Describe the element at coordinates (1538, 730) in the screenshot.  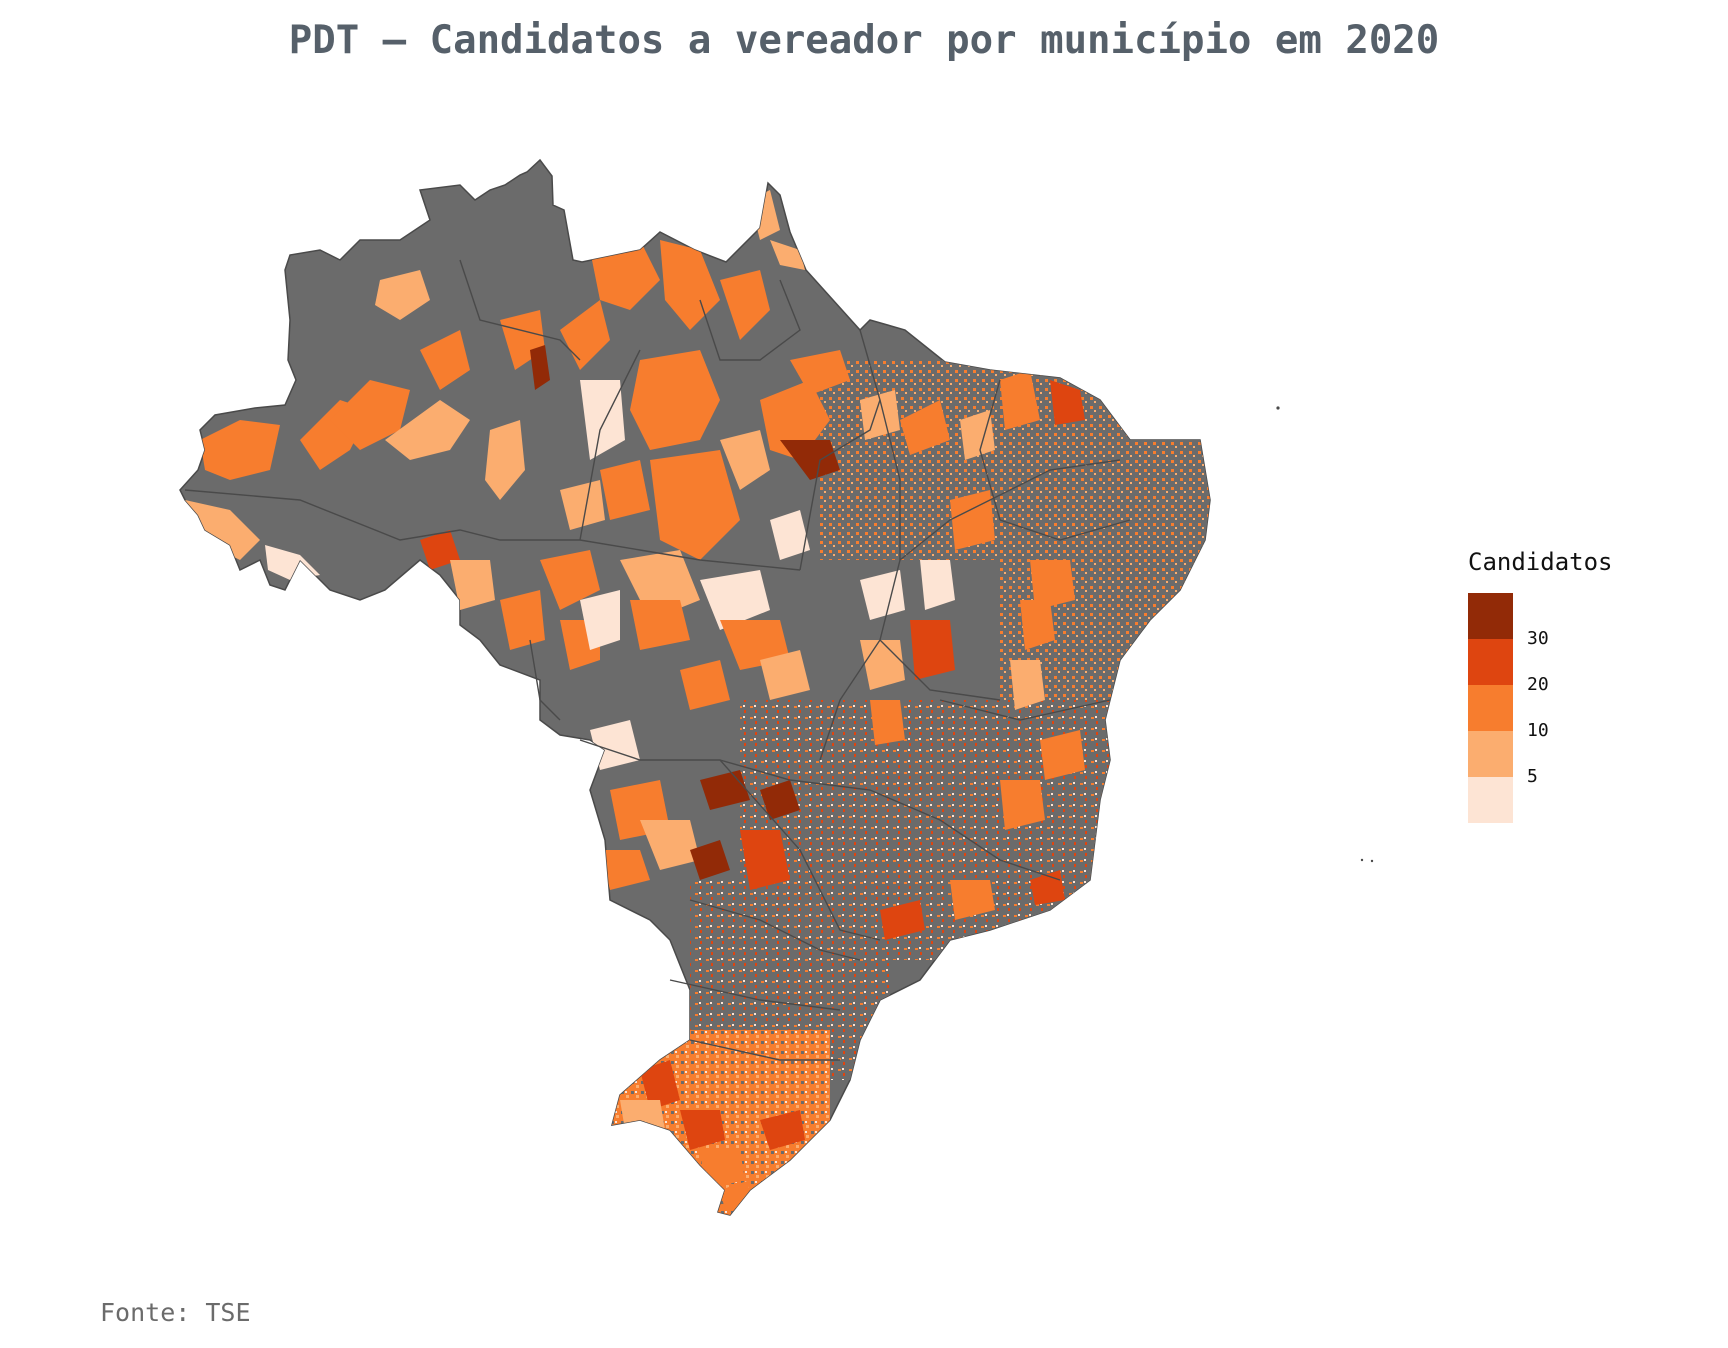
I see `legend-tick-label: 10` at that location.